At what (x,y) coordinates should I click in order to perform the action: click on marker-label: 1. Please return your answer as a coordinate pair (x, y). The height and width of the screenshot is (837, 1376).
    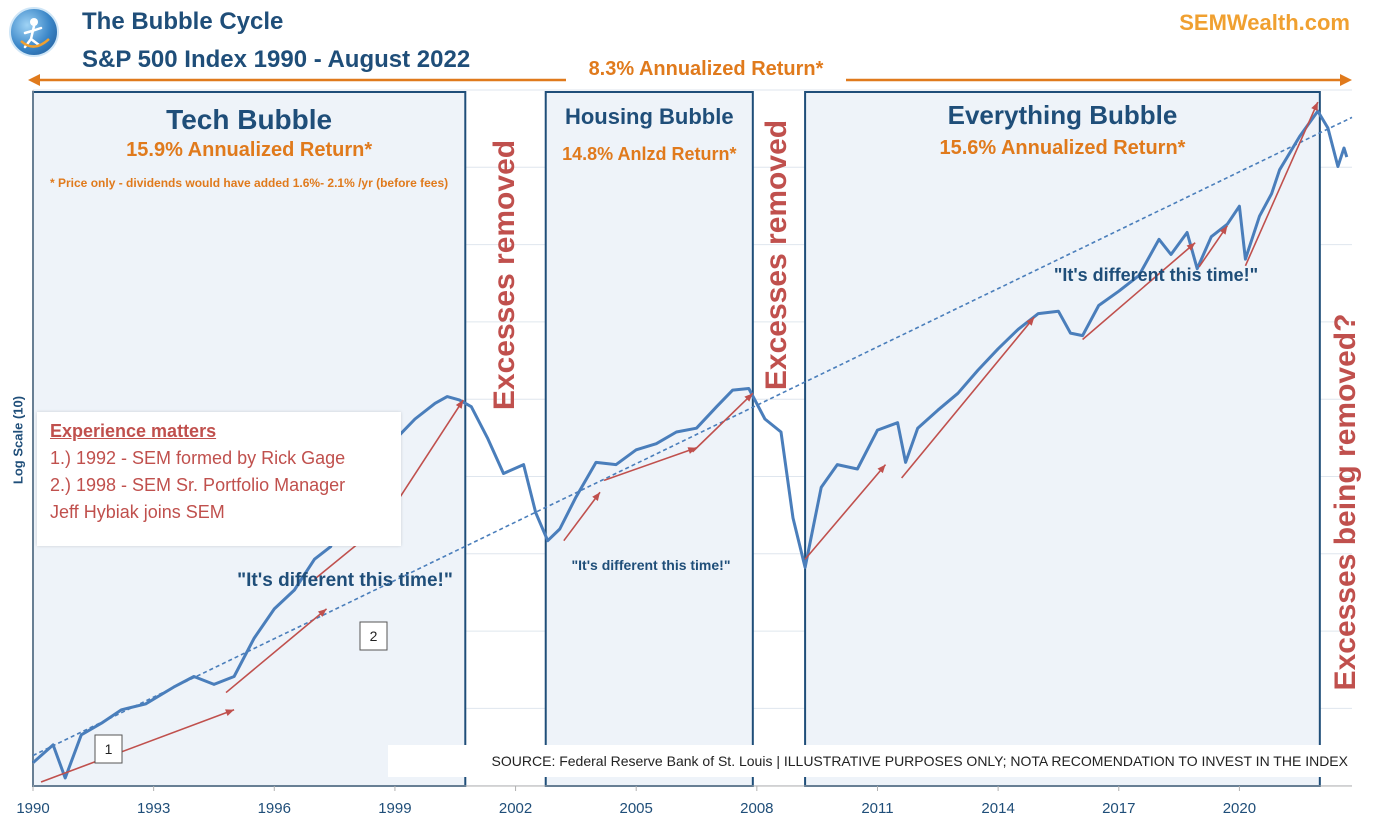
    Looking at the image, I should click on (109, 749).